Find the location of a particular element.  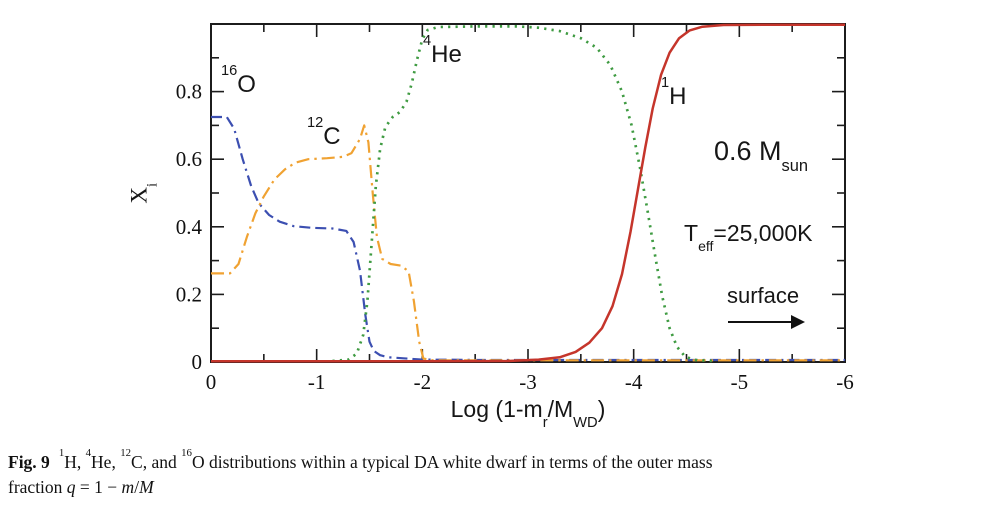

annotation-surface: surface is located at coordinates (763, 296).